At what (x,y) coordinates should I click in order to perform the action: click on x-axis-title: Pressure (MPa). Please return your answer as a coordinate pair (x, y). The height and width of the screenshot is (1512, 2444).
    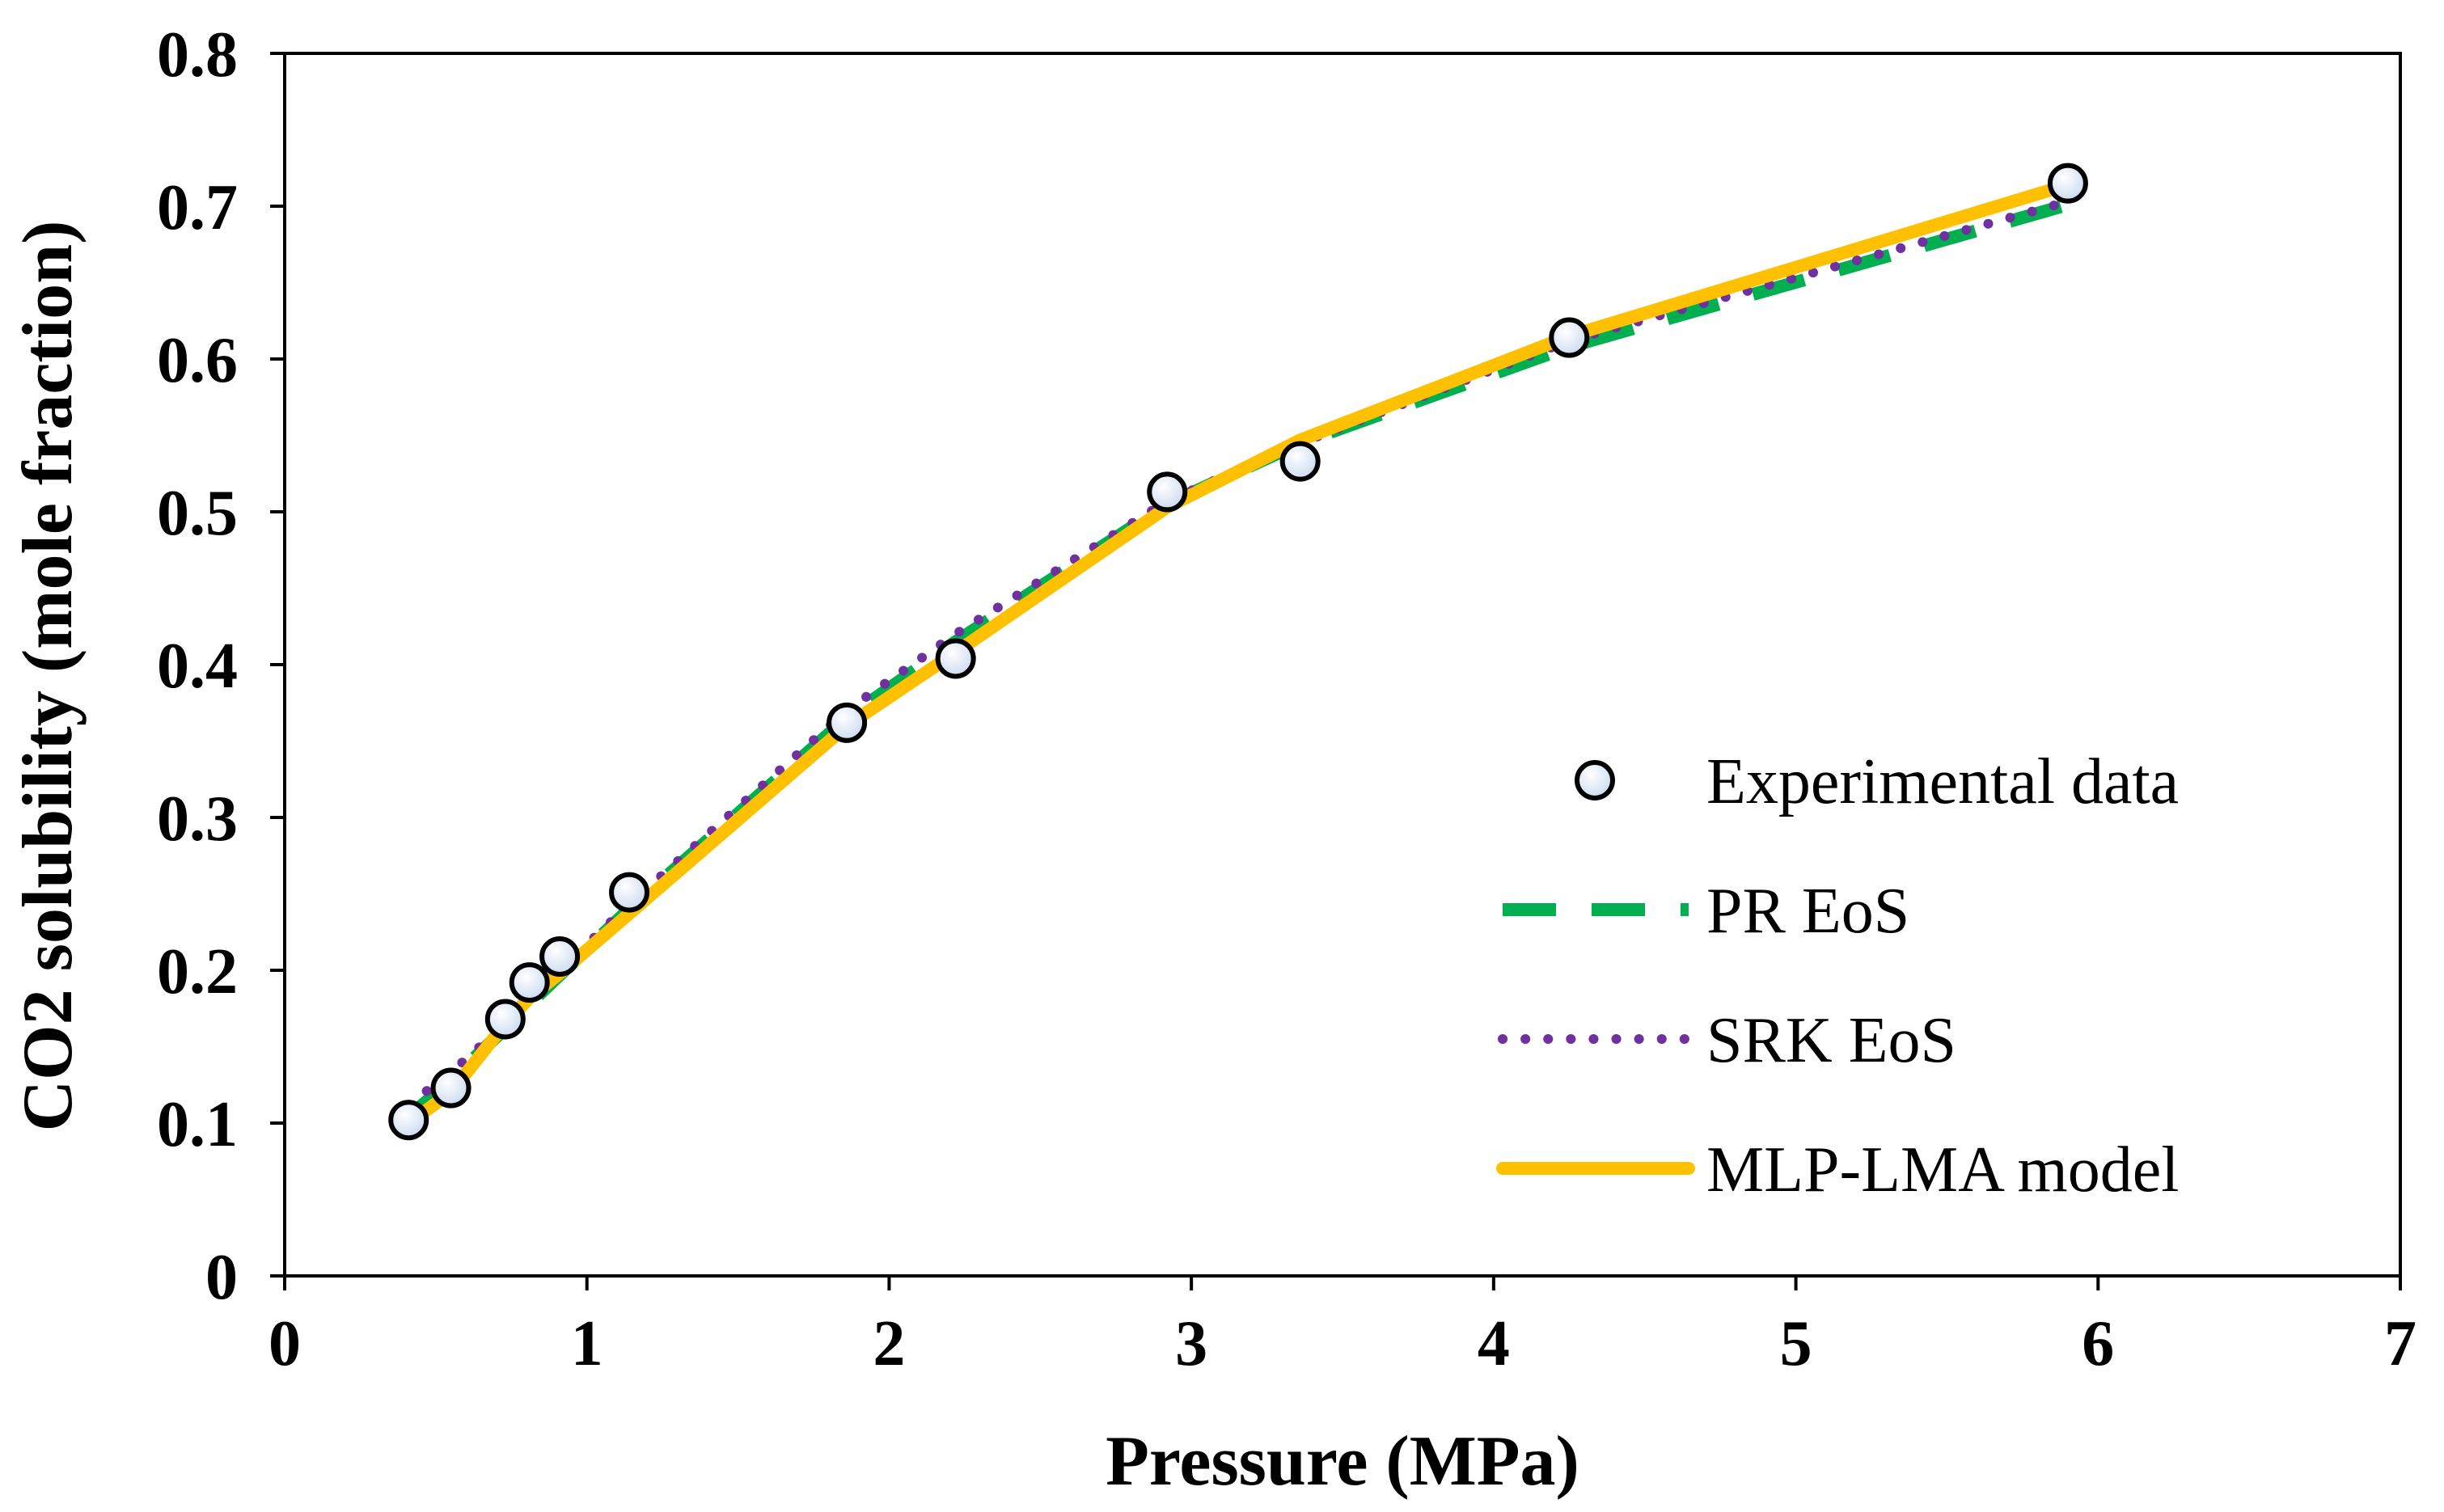
    Looking at the image, I should click on (1342, 1461).